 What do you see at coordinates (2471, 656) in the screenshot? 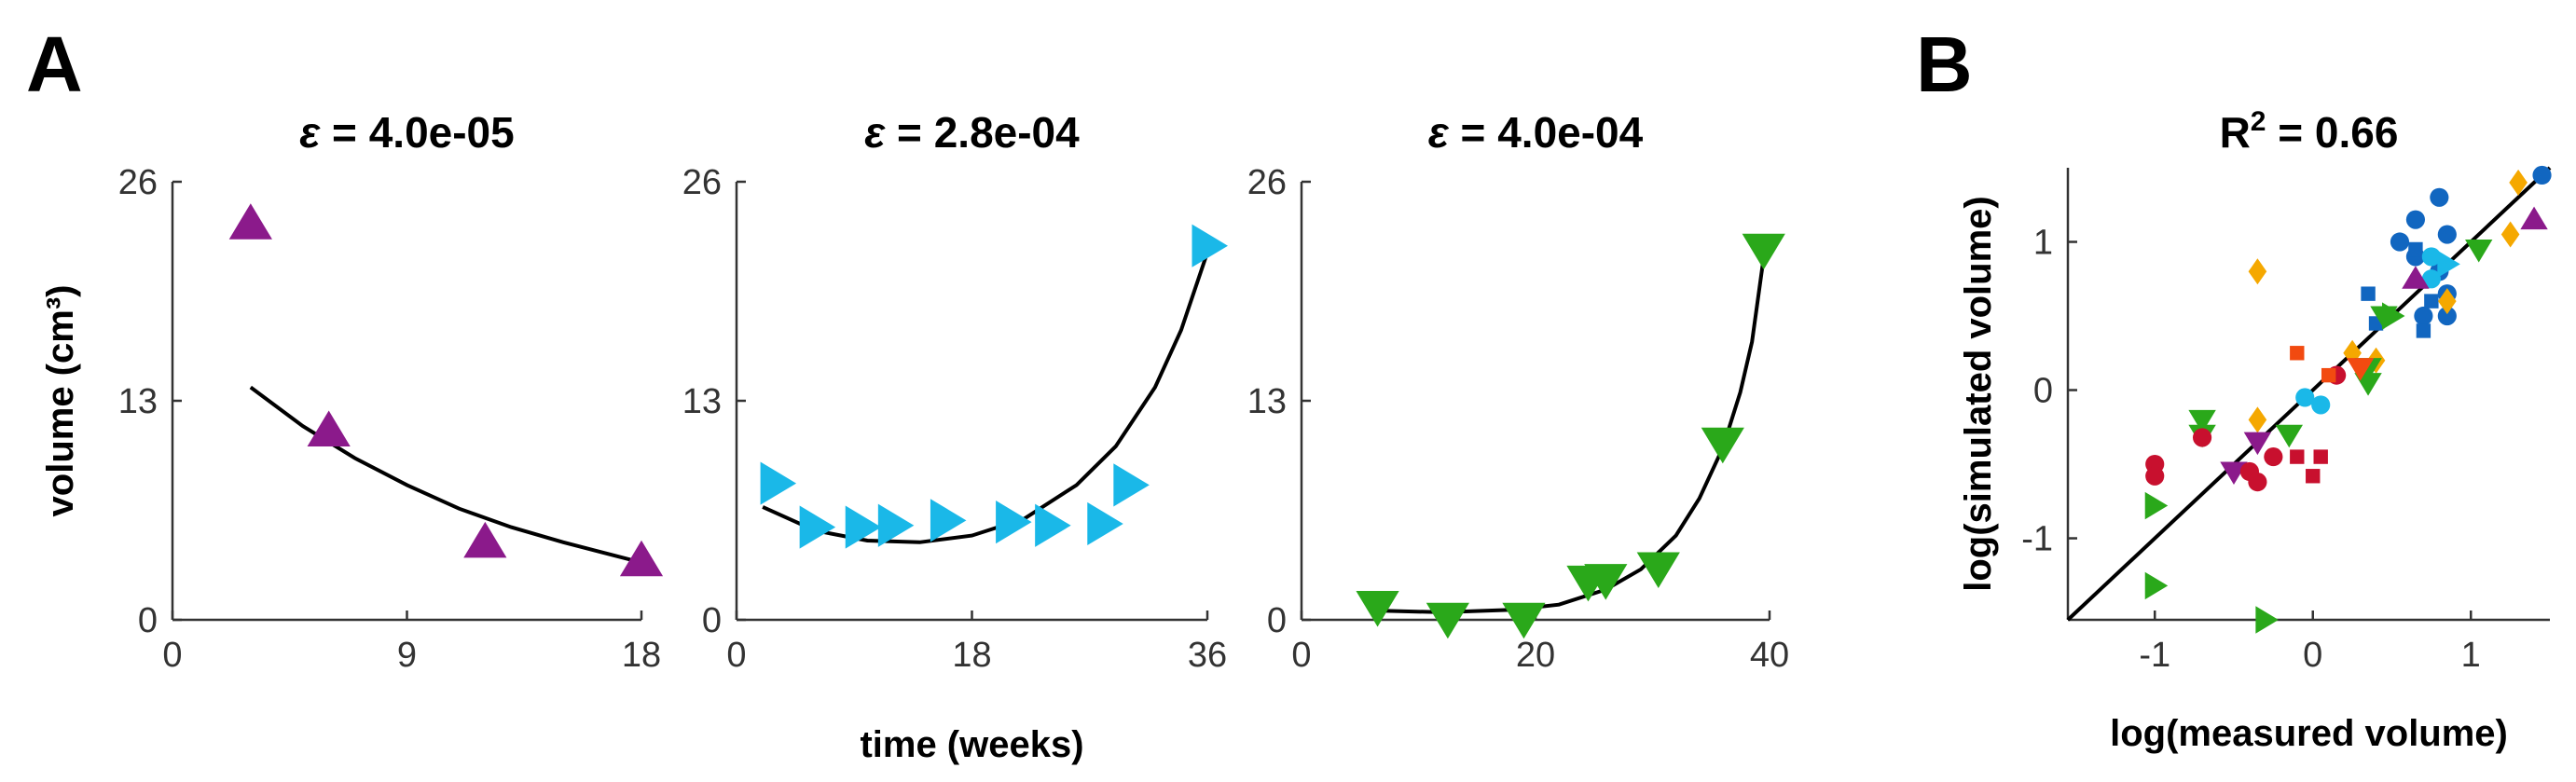
I see `x-tick-label: 1` at bounding box center [2471, 656].